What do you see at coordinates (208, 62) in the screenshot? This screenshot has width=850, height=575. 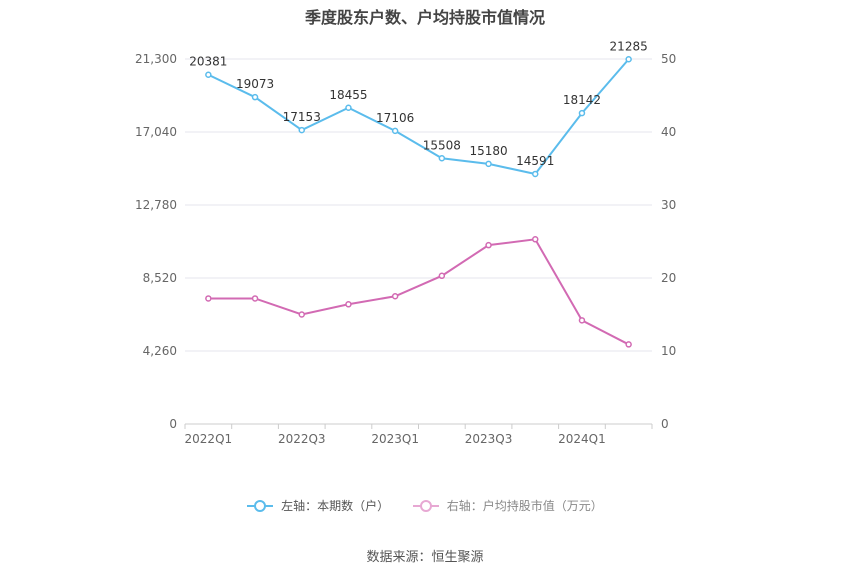 I see `data-label: 20381` at bounding box center [208, 62].